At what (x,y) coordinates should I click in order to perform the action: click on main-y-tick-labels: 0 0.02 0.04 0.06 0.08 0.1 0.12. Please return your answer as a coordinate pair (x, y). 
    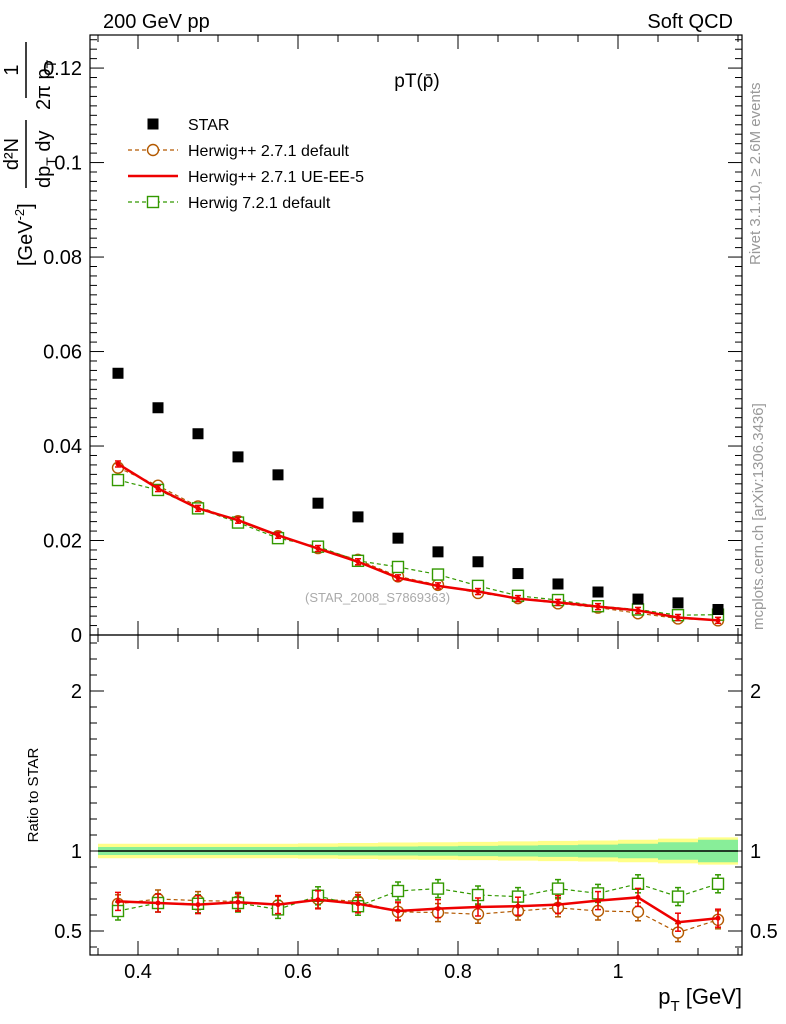
    Looking at the image, I should click on (62, 352).